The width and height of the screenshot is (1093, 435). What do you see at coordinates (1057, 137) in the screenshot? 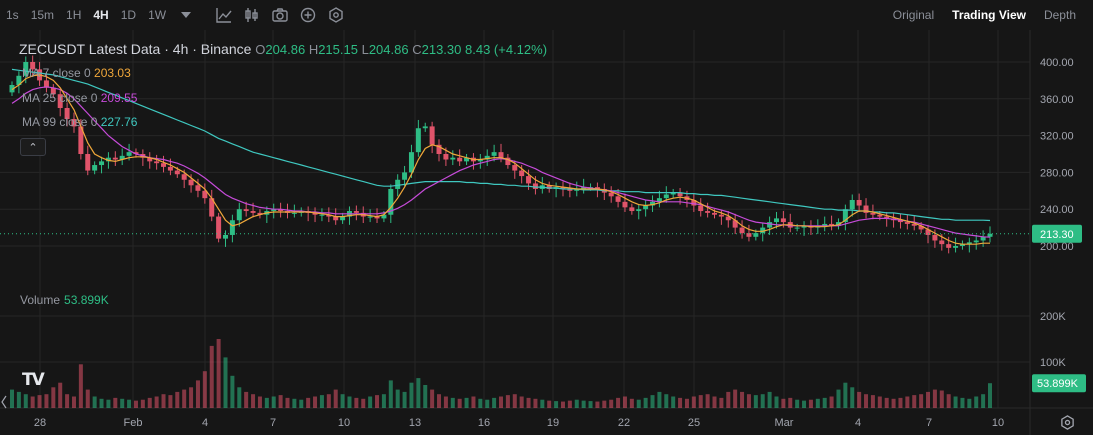
I see `price-tick-label: 320.00` at bounding box center [1057, 137].